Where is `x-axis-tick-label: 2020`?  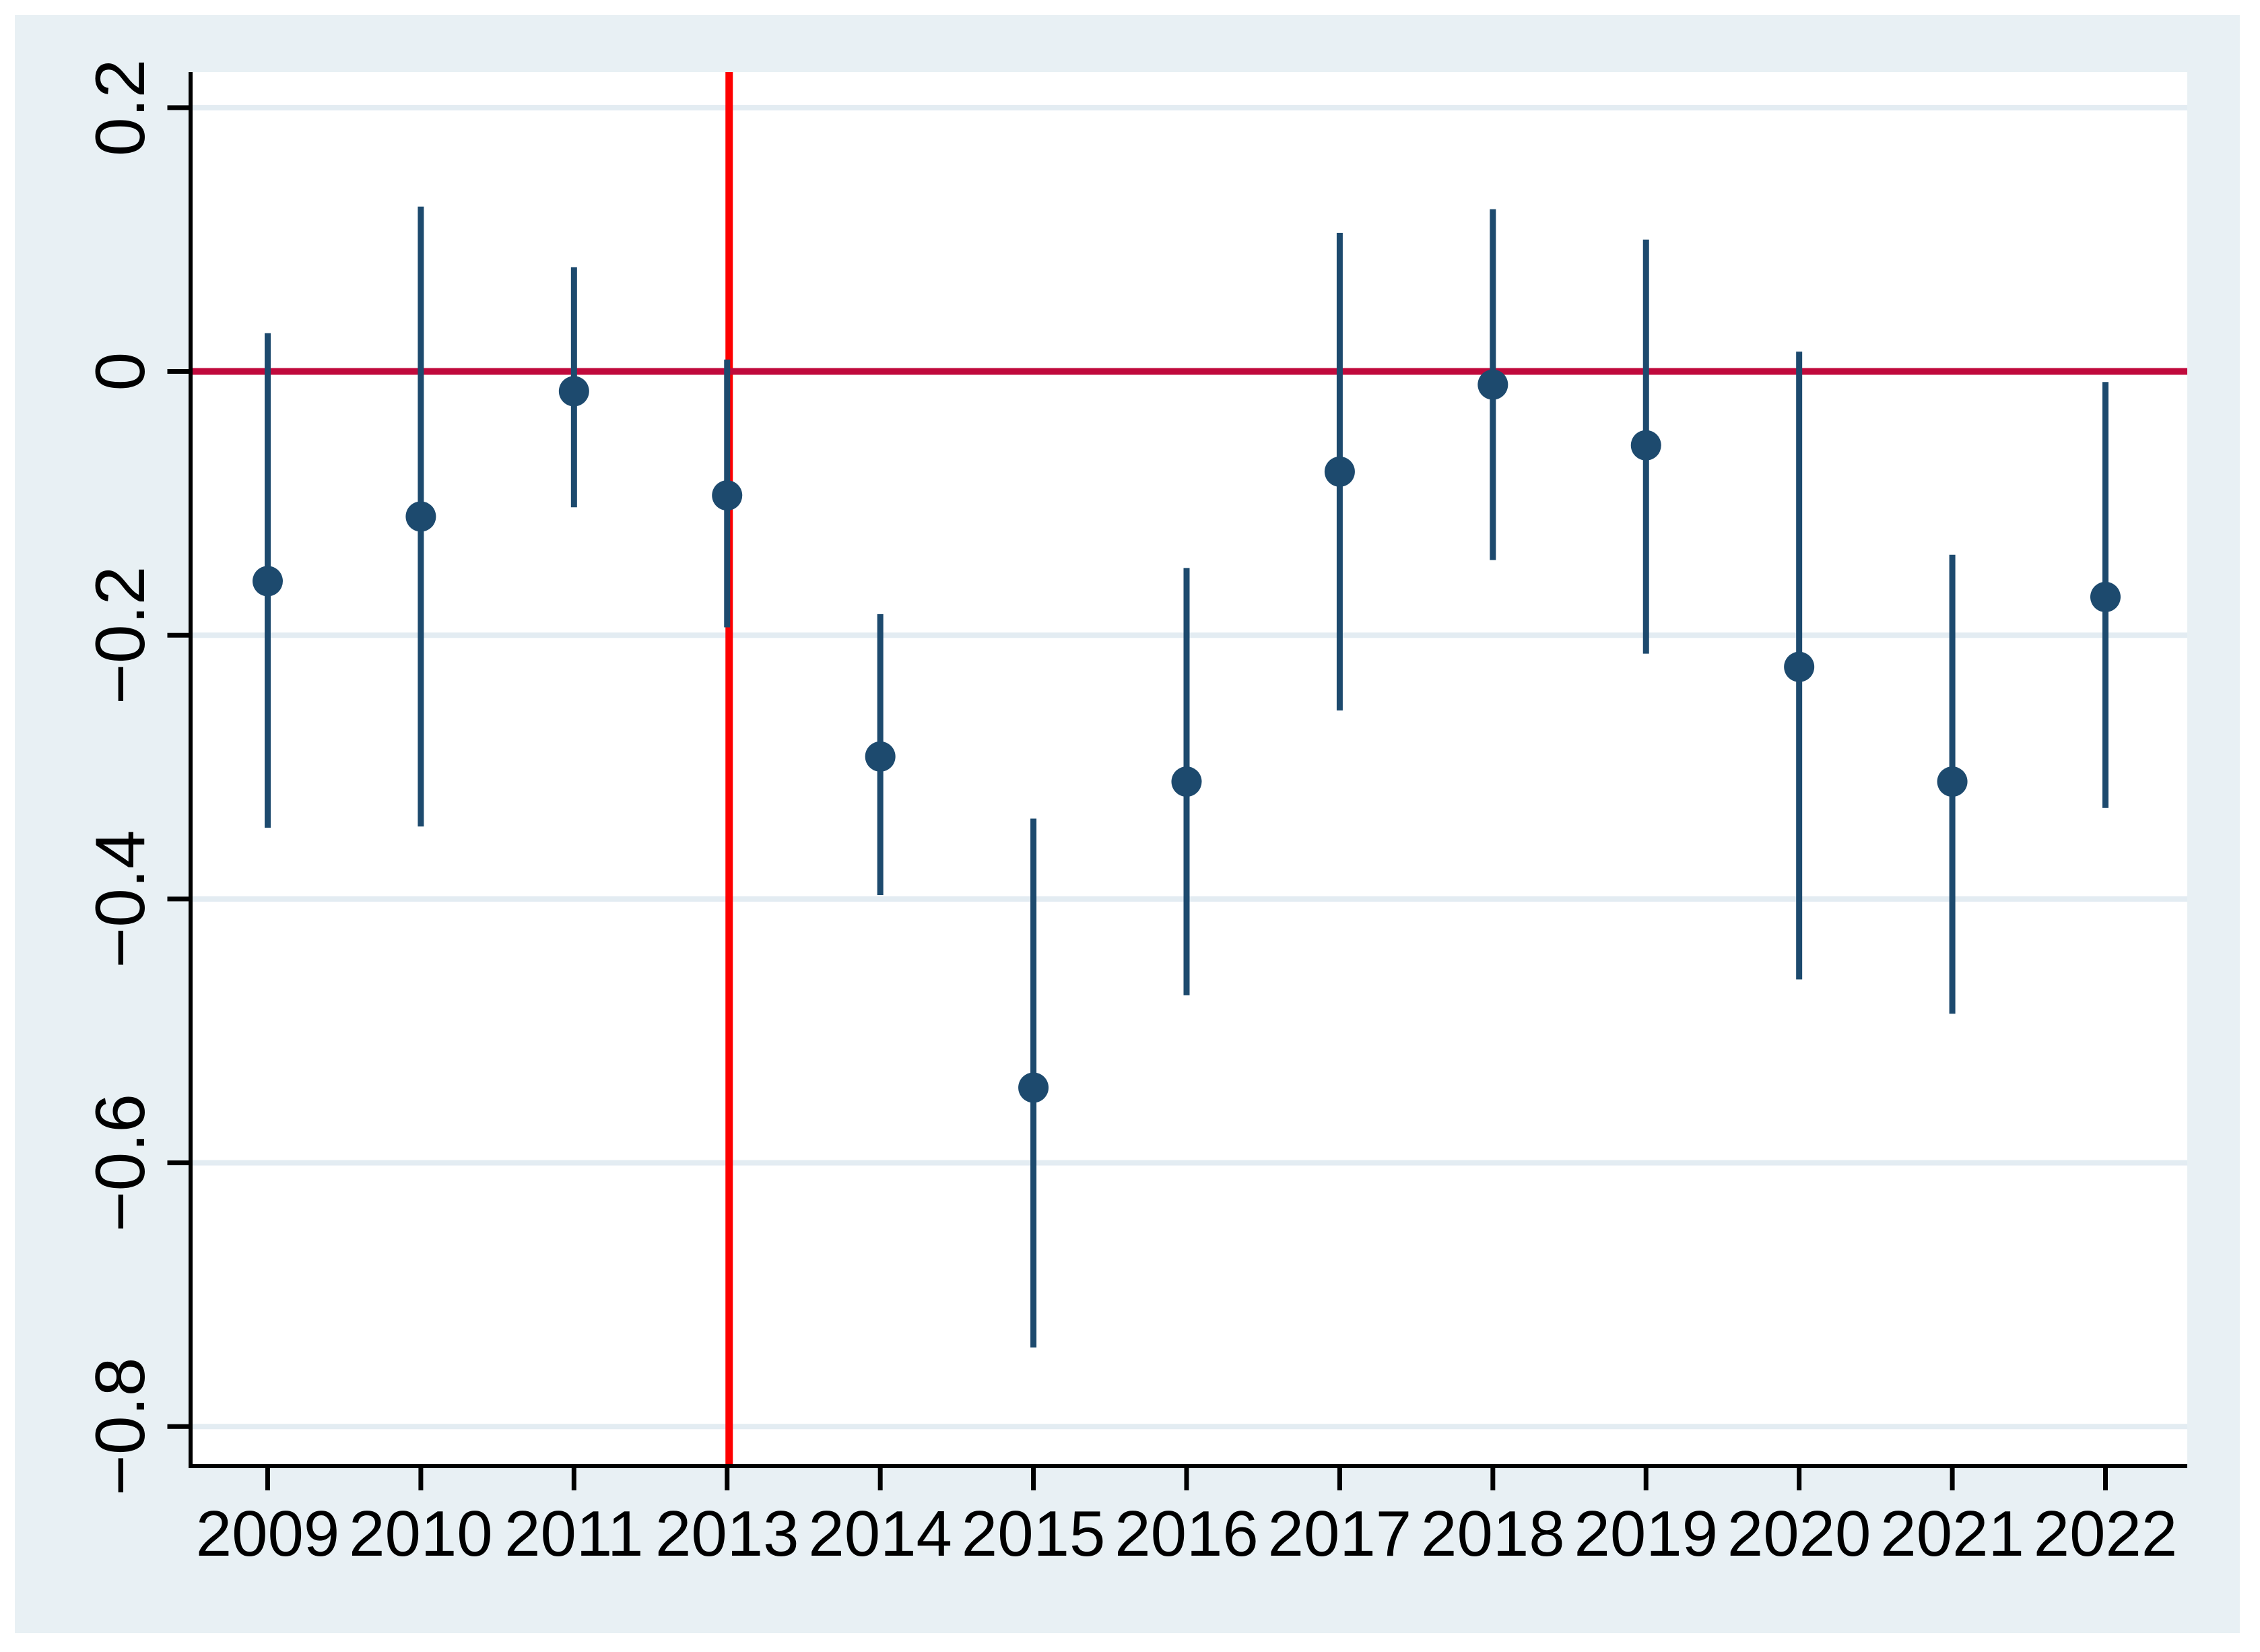 x-axis-tick-label: 2020 is located at coordinates (1799, 1534).